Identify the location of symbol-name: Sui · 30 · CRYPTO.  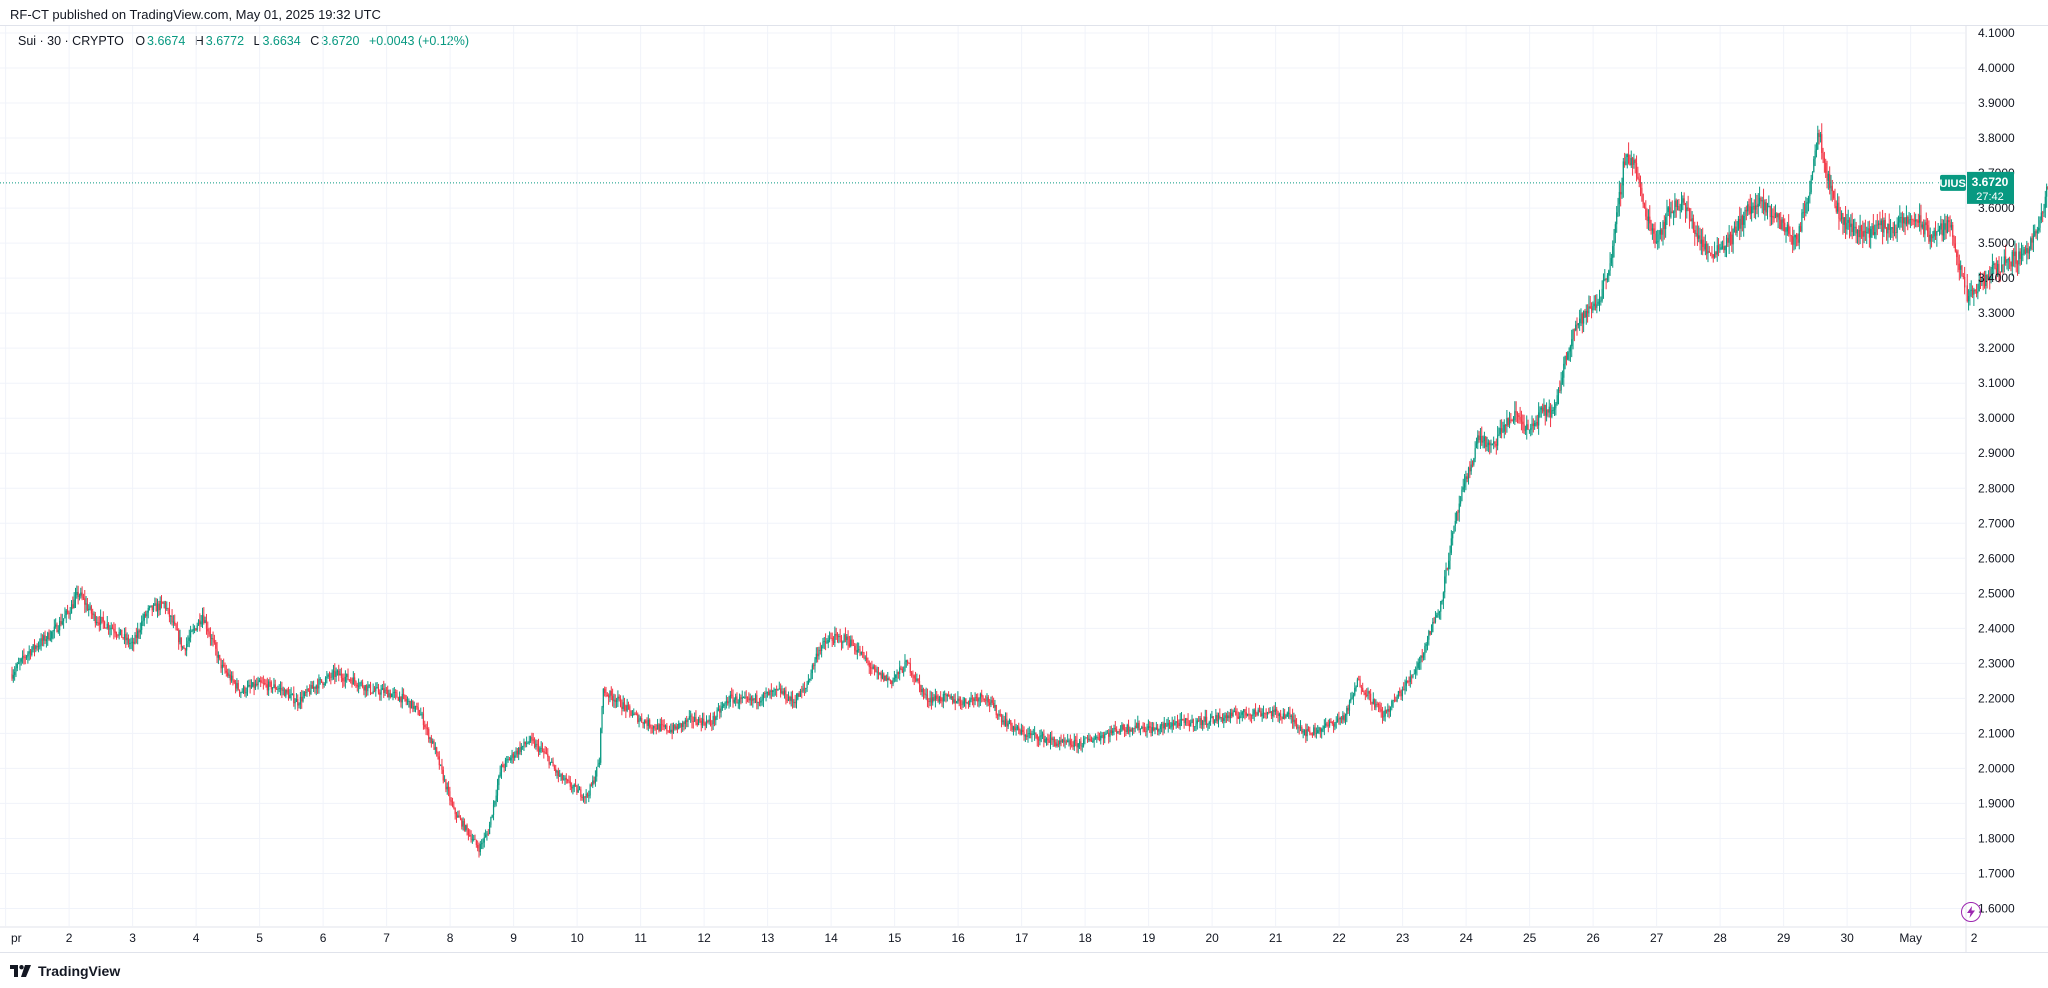
(71, 41).